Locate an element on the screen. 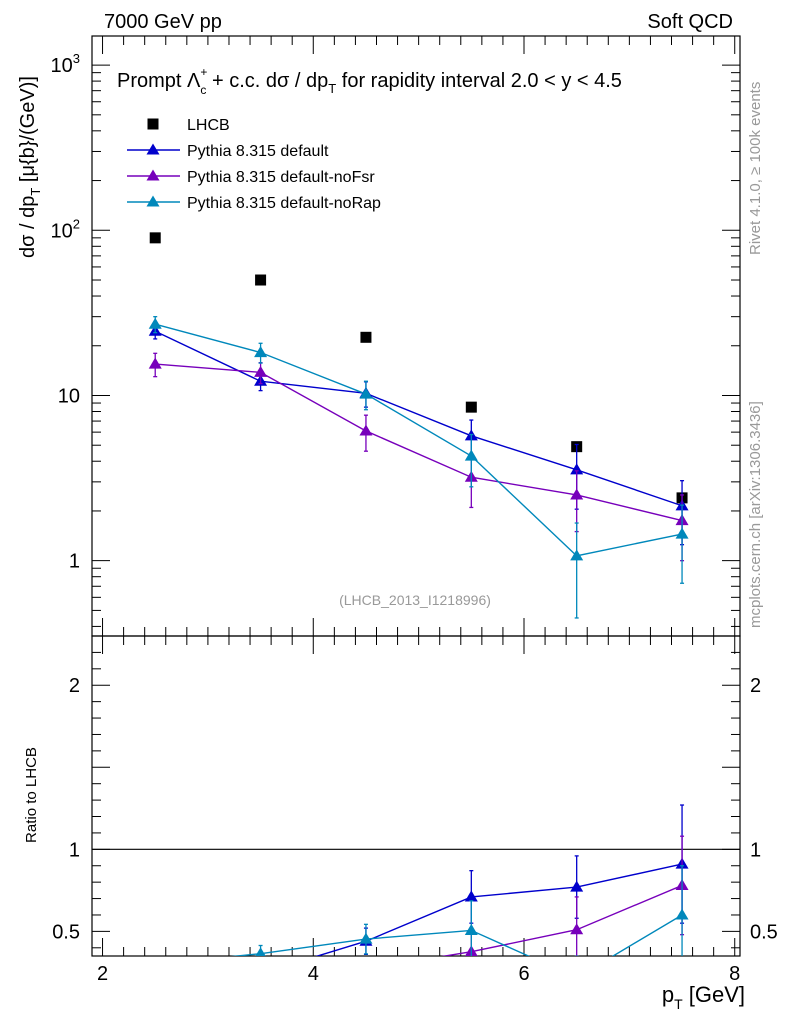  x-tick-label: 2 is located at coordinates (102, 974).